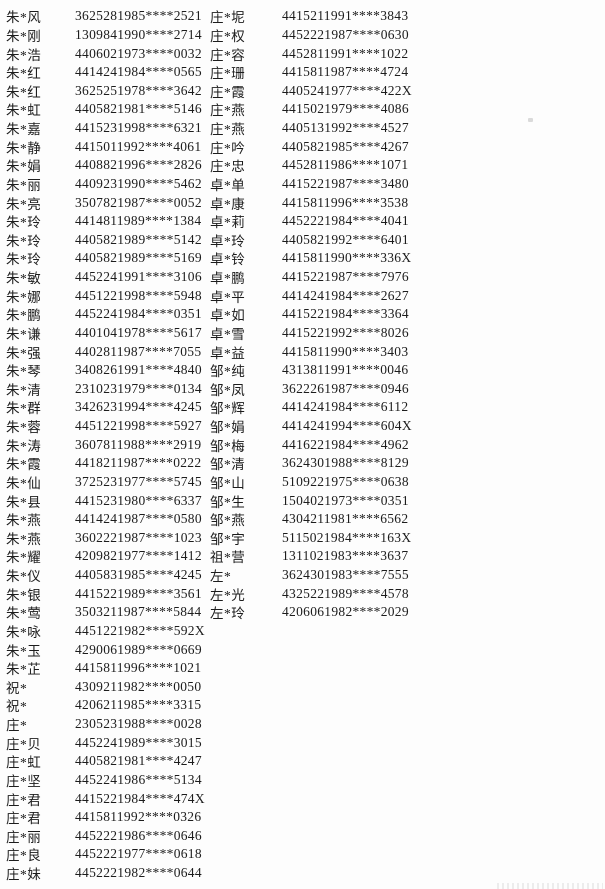  Describe the element at coordinates (138, 165) in the screenshot. I see `masked-id-number: 4408821996****2826` at that location.